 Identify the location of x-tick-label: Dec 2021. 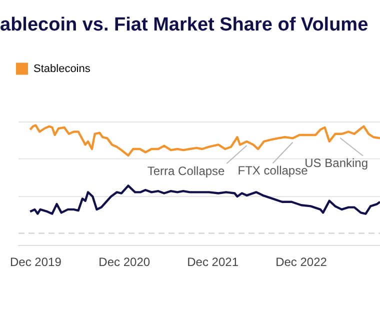
(213, 262).